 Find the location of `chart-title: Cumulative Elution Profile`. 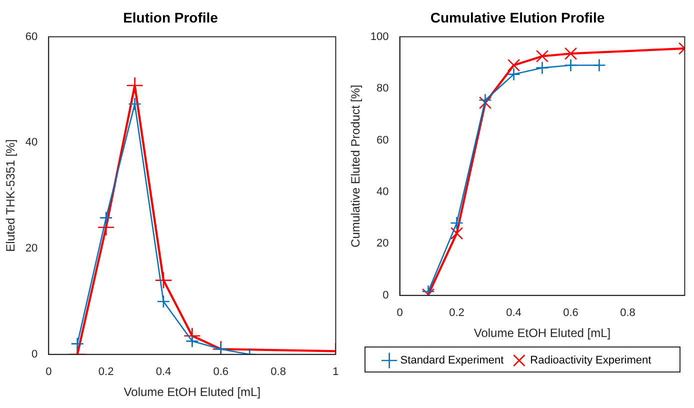

chart-title: Cumulative Elution Profile is located at coordinates (517, 17).